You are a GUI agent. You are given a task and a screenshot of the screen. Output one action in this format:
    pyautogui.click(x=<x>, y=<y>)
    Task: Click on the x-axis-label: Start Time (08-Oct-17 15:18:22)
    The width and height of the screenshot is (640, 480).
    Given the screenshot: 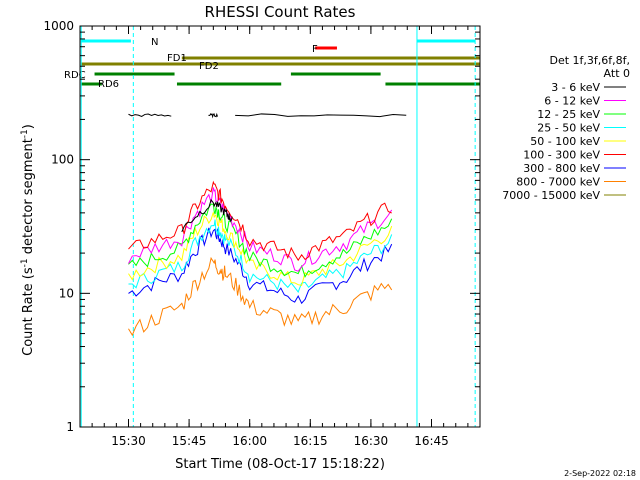 What is the action you would take?
    pyautogui.click(x=280, y=464)
    